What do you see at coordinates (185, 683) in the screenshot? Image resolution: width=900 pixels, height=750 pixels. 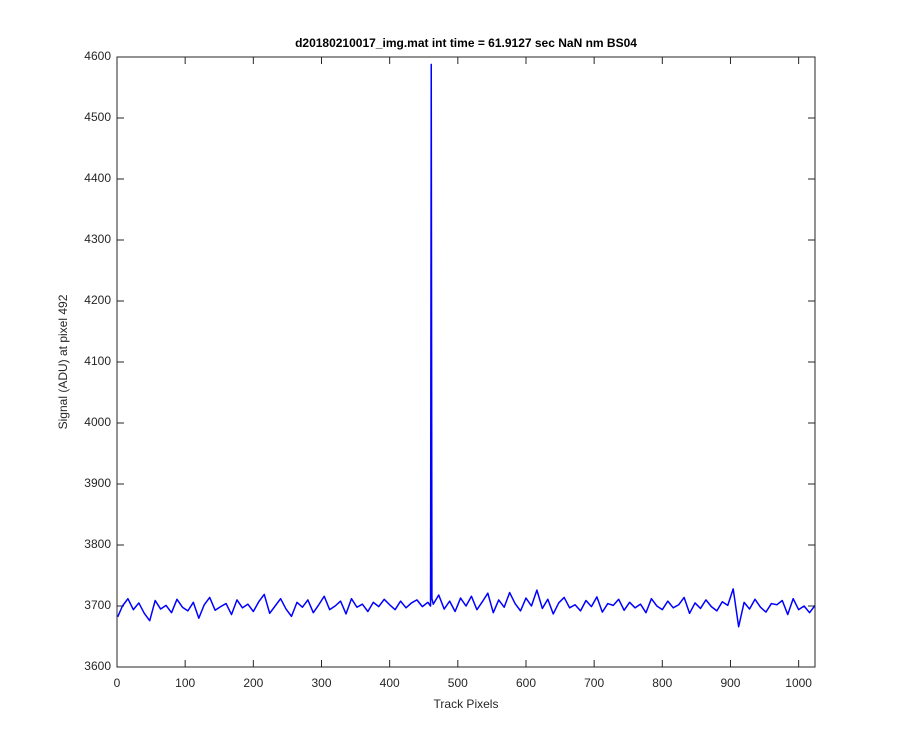 I see `x-tick-label: 100` at bounding box center [185, 683].